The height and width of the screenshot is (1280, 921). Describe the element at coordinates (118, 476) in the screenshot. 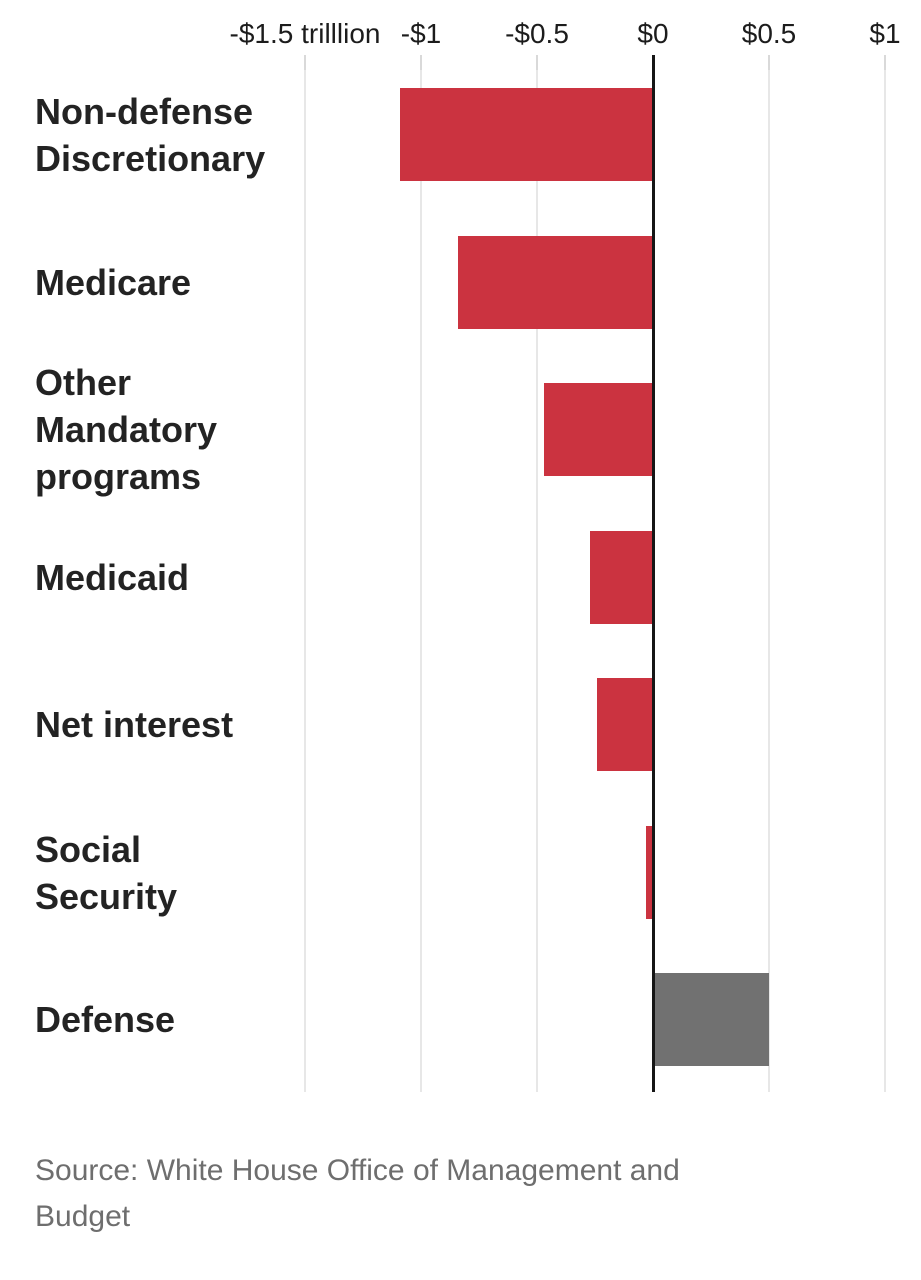

I see `category-label-line: programs` at that location.